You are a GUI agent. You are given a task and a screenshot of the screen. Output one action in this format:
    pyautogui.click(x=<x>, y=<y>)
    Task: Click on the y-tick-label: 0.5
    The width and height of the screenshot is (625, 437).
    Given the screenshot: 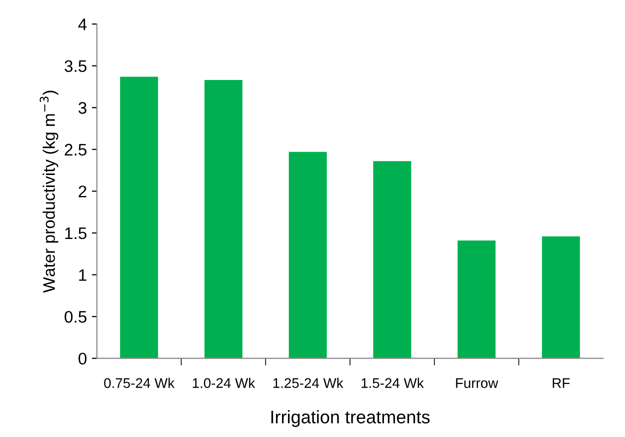 What is the action you would take?
    pyautogui.click(x=75, y=316)
    